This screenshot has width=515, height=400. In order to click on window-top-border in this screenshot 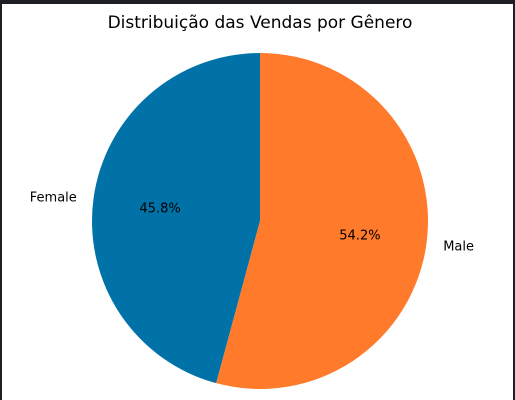, I will do `click(257, 2)`.